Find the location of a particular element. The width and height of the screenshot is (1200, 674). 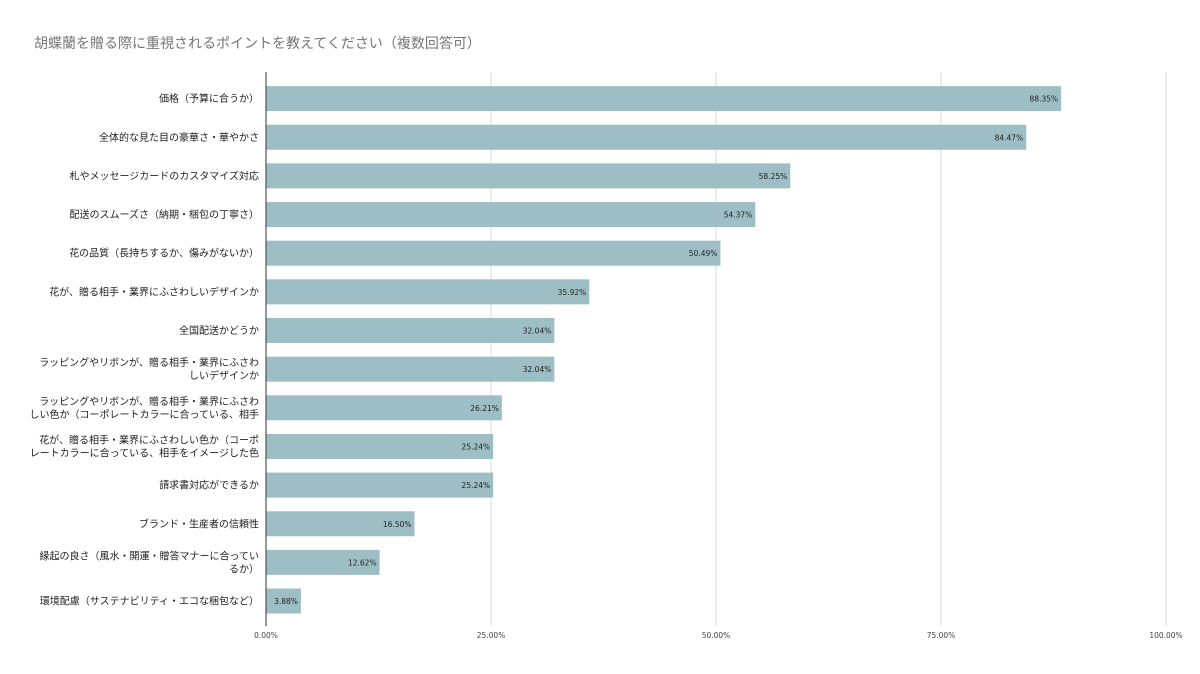

x-tick-label: 25.00% is located at coordinates (491, 635).